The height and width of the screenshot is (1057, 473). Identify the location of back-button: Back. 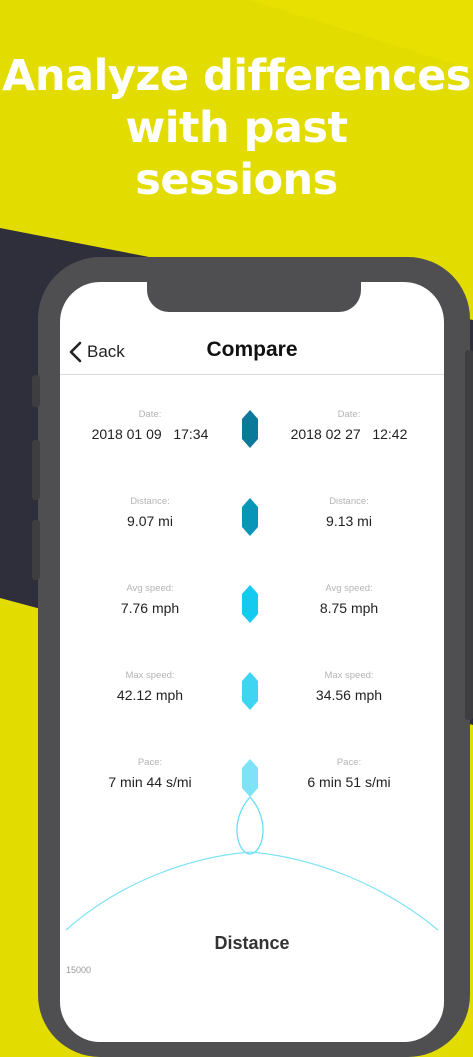
(96, 352).